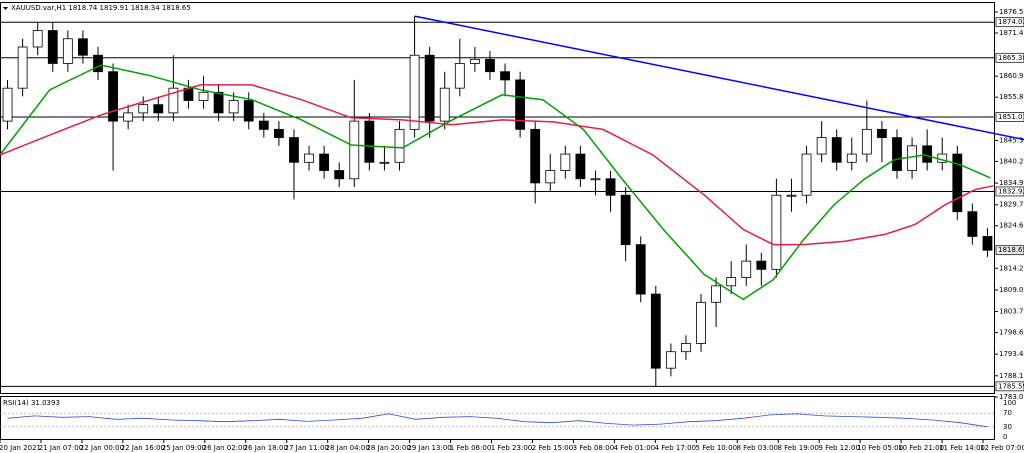  I want to click on x-tick-label: 29 Jan 13:00, so click(429, 448).